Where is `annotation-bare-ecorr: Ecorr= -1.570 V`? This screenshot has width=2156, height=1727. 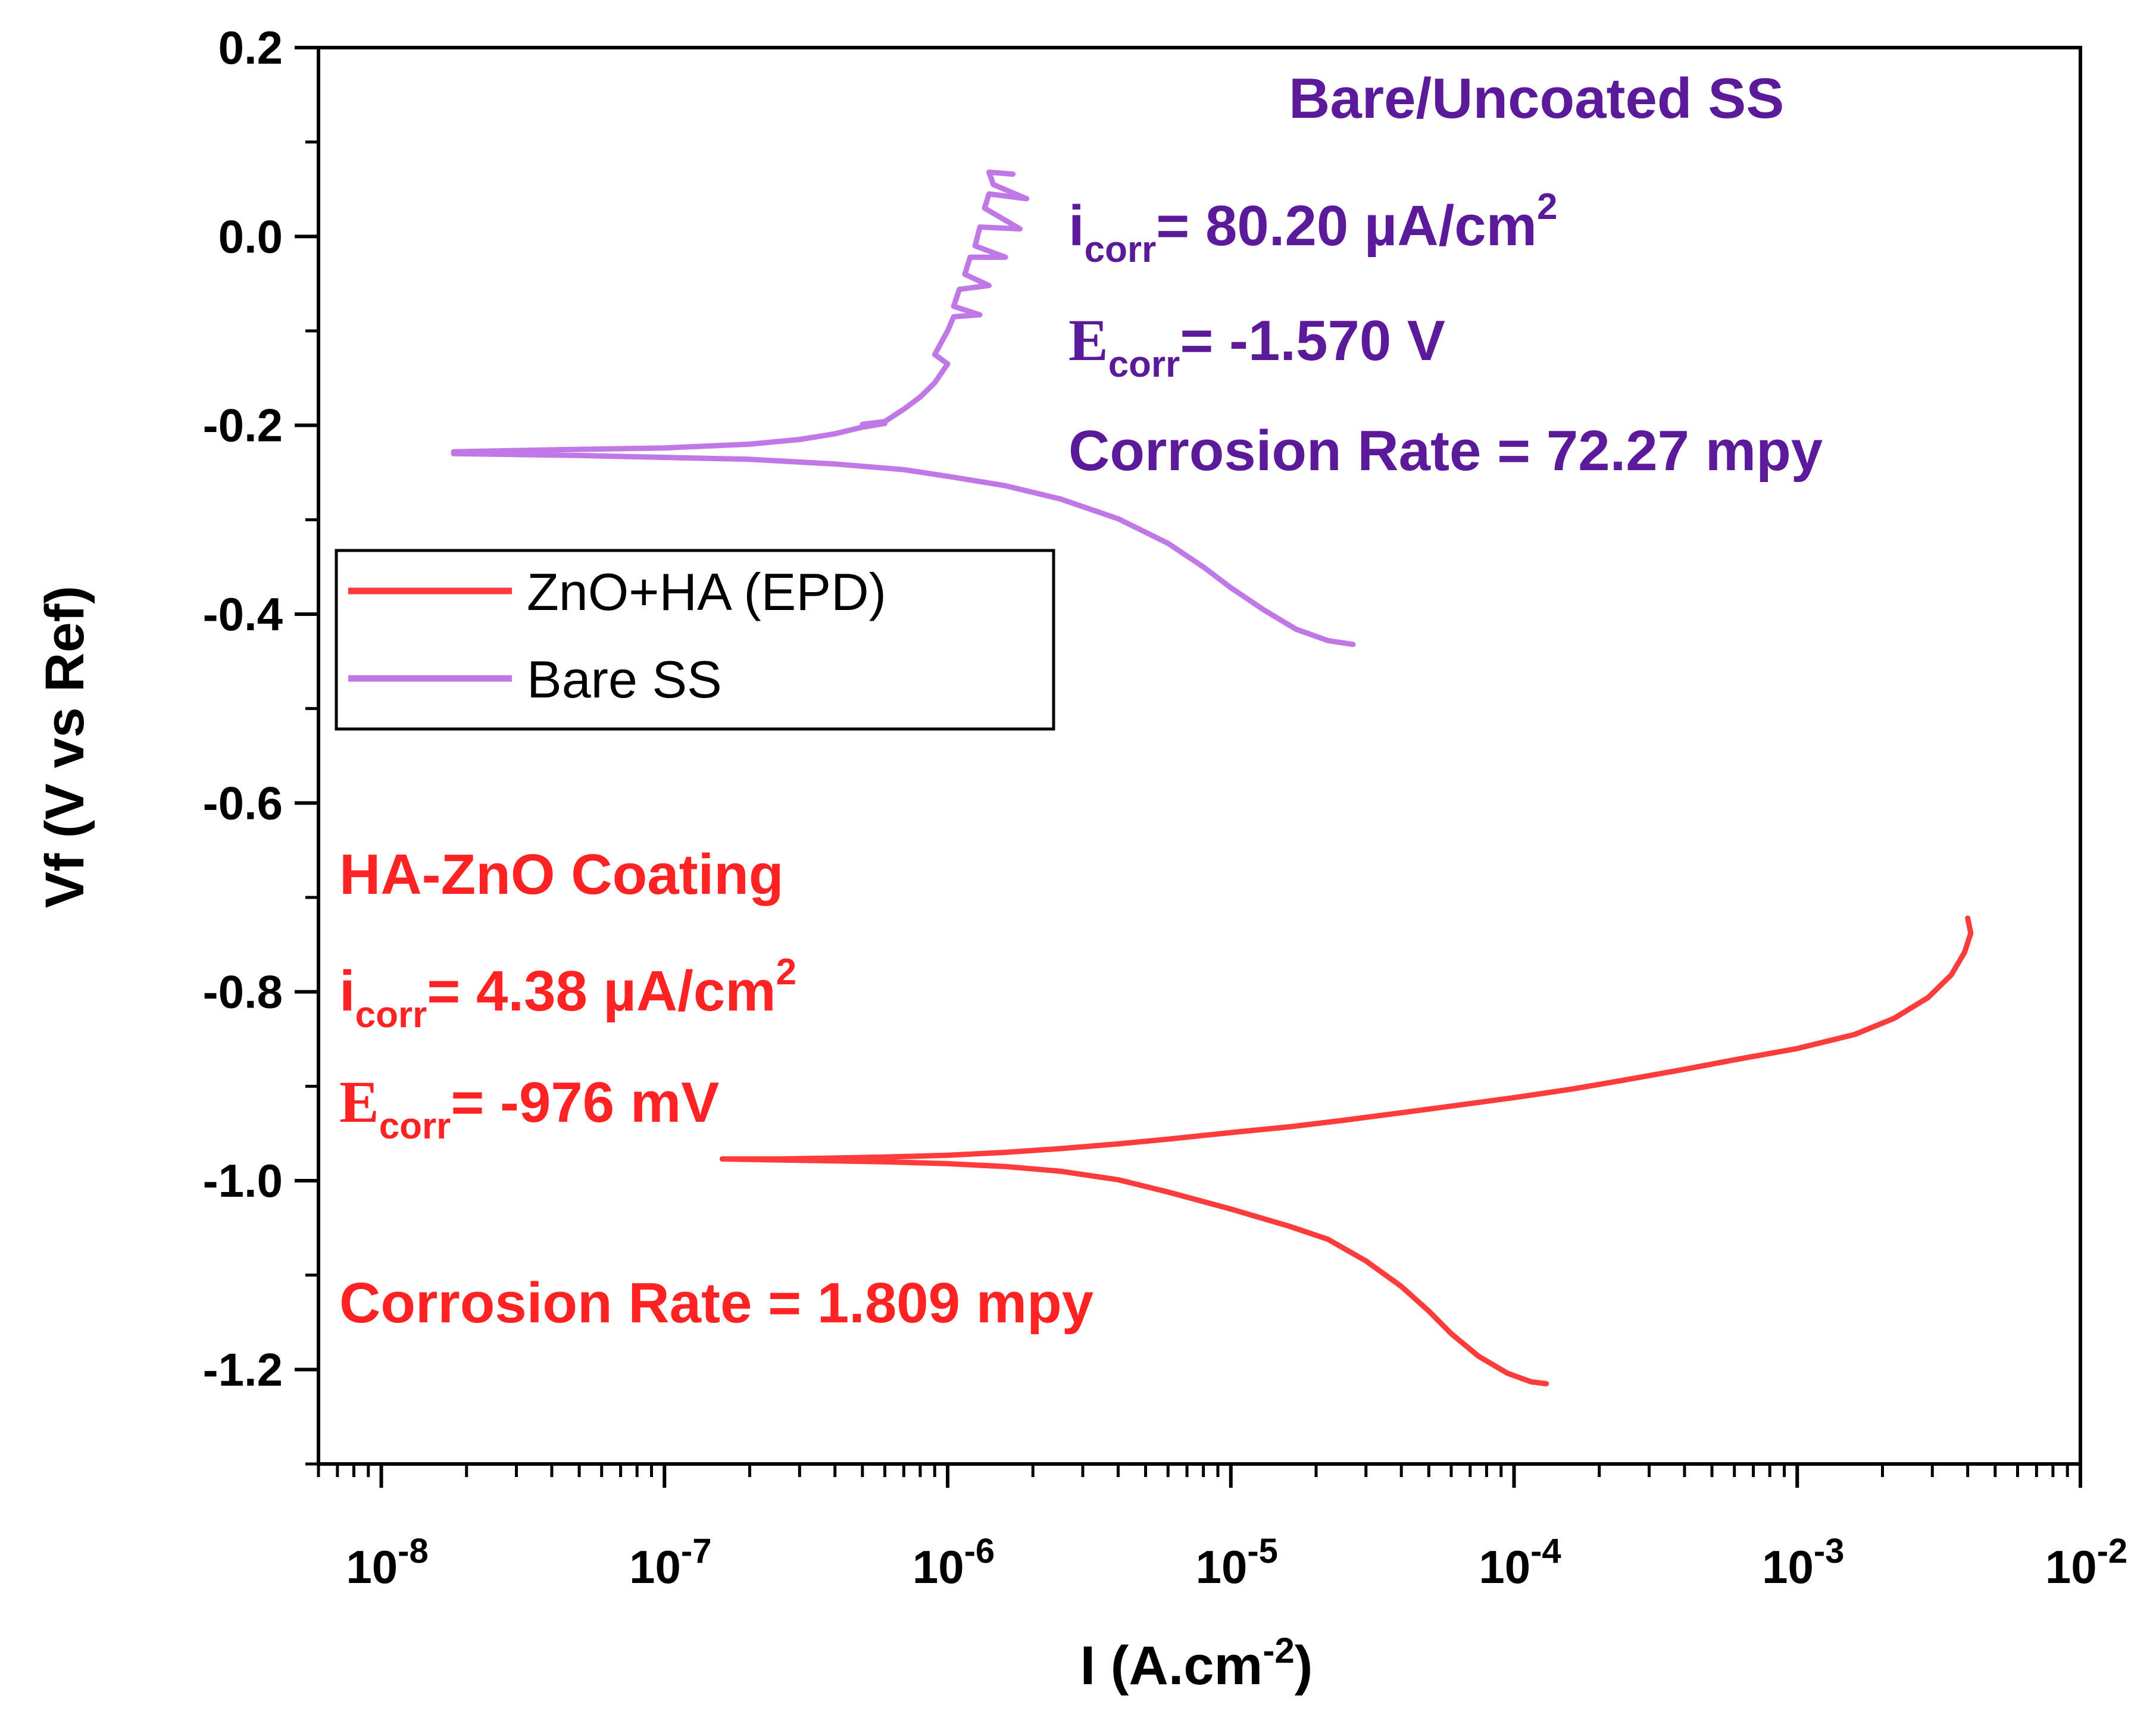 annotation-bare-ecorr: Ecorr= -1.570 V is located at coordinates (1256, 346).